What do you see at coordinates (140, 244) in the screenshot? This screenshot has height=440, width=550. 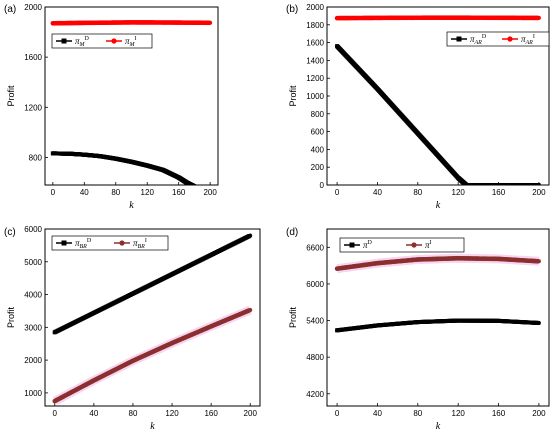 I see `legend-label: πBRI` at bounding box center [140, 244].